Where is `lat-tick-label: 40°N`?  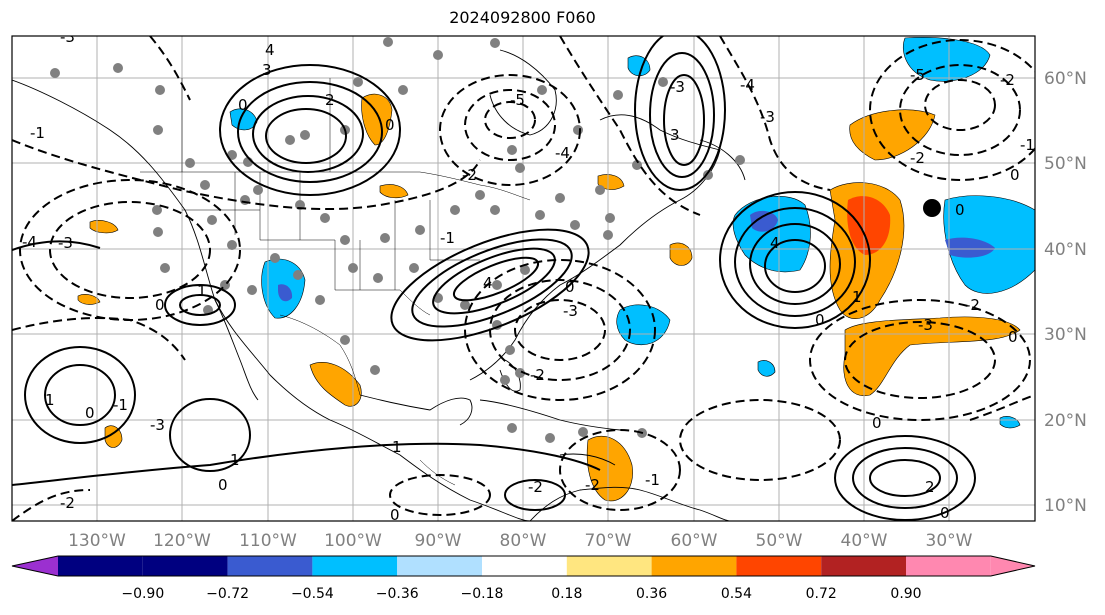
lat-tick-label: 40°N is located at coordinates (1065, 250).